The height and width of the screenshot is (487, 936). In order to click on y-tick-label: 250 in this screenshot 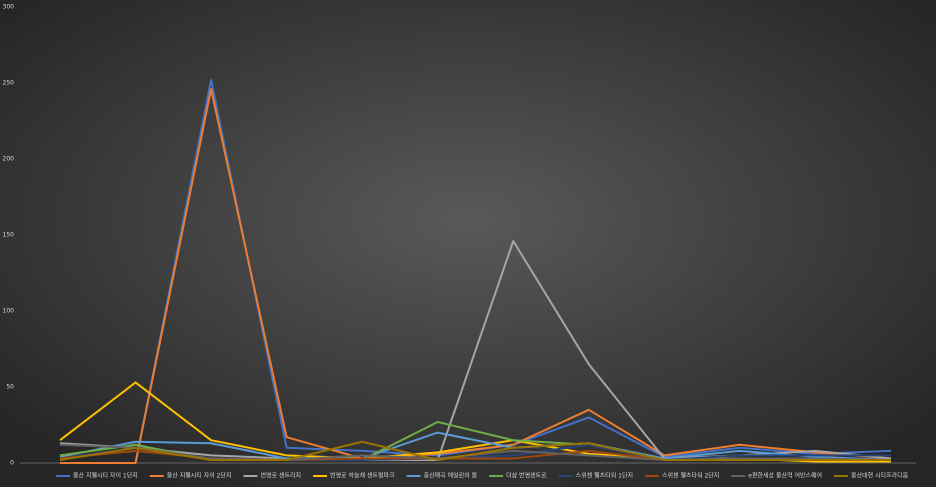, I will do `click(9, 83)`.